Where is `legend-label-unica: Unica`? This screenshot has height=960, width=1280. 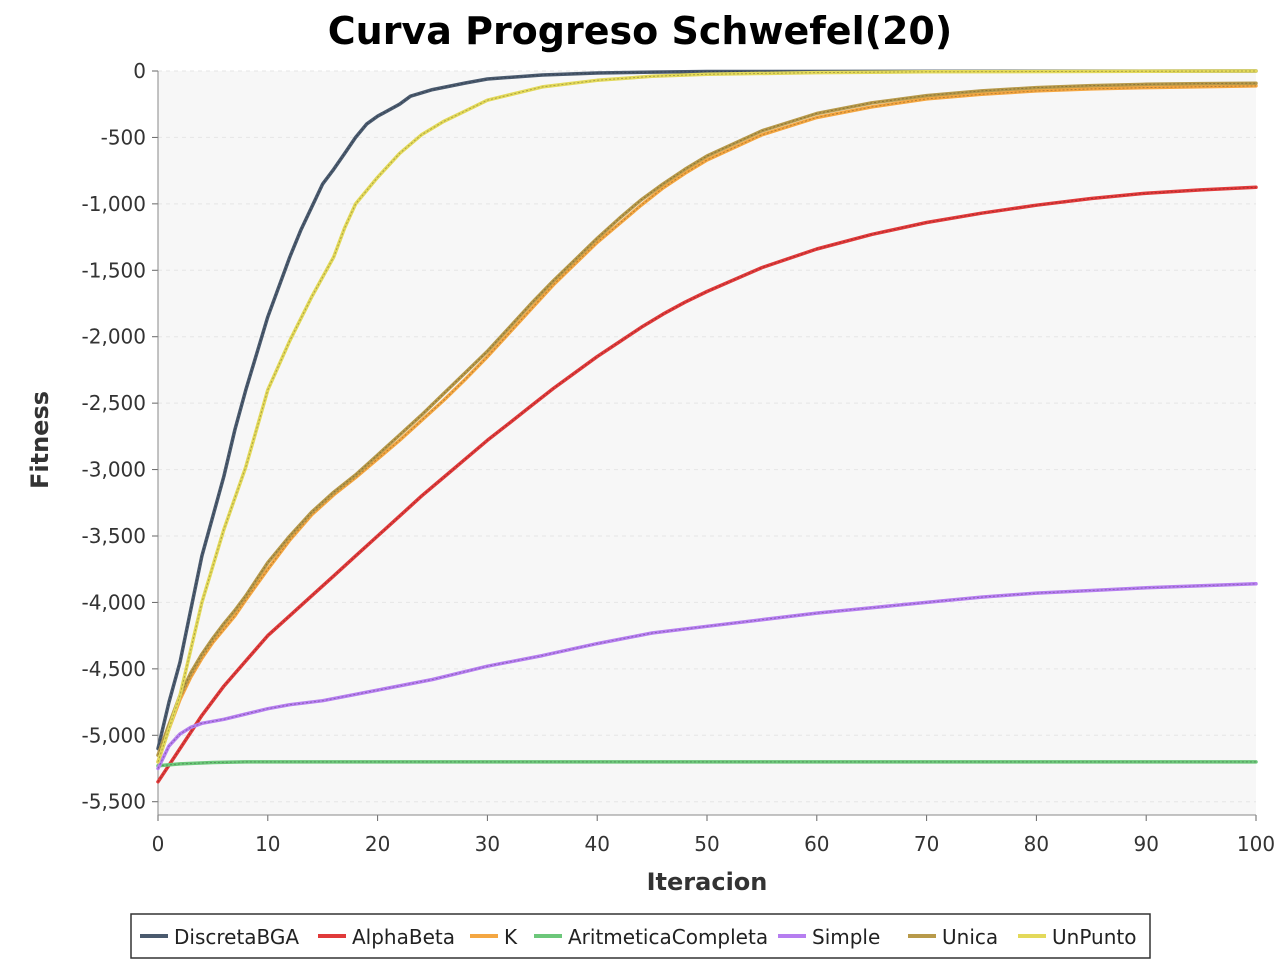 legend-label-unica: Unica is located at coordinates (970, 937).